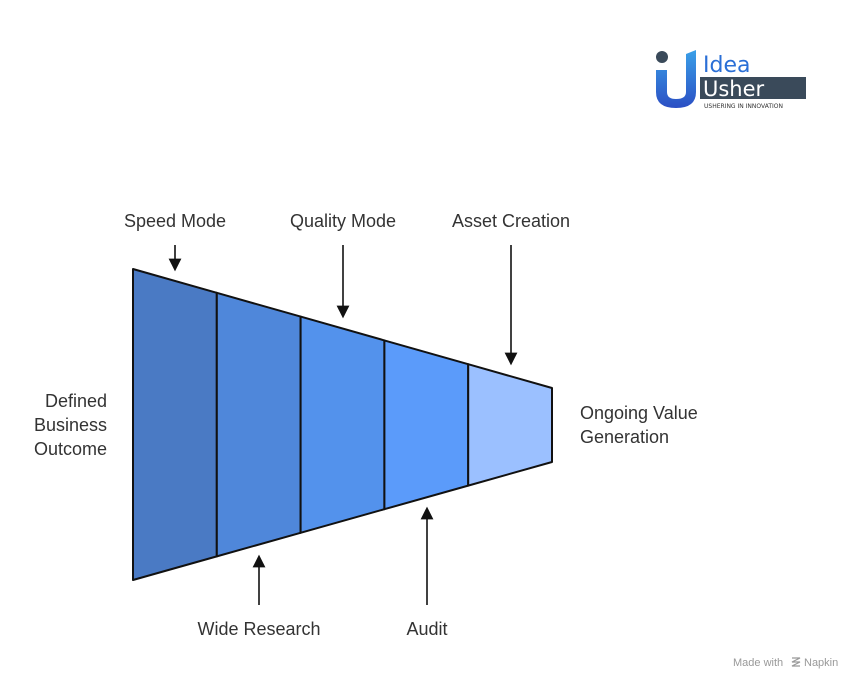 This screenshot has width=866, height=690. Describe the element at coordinates (511, 221) in the screenshot. I see `label-asset-creation: Asset Creation` at that location.